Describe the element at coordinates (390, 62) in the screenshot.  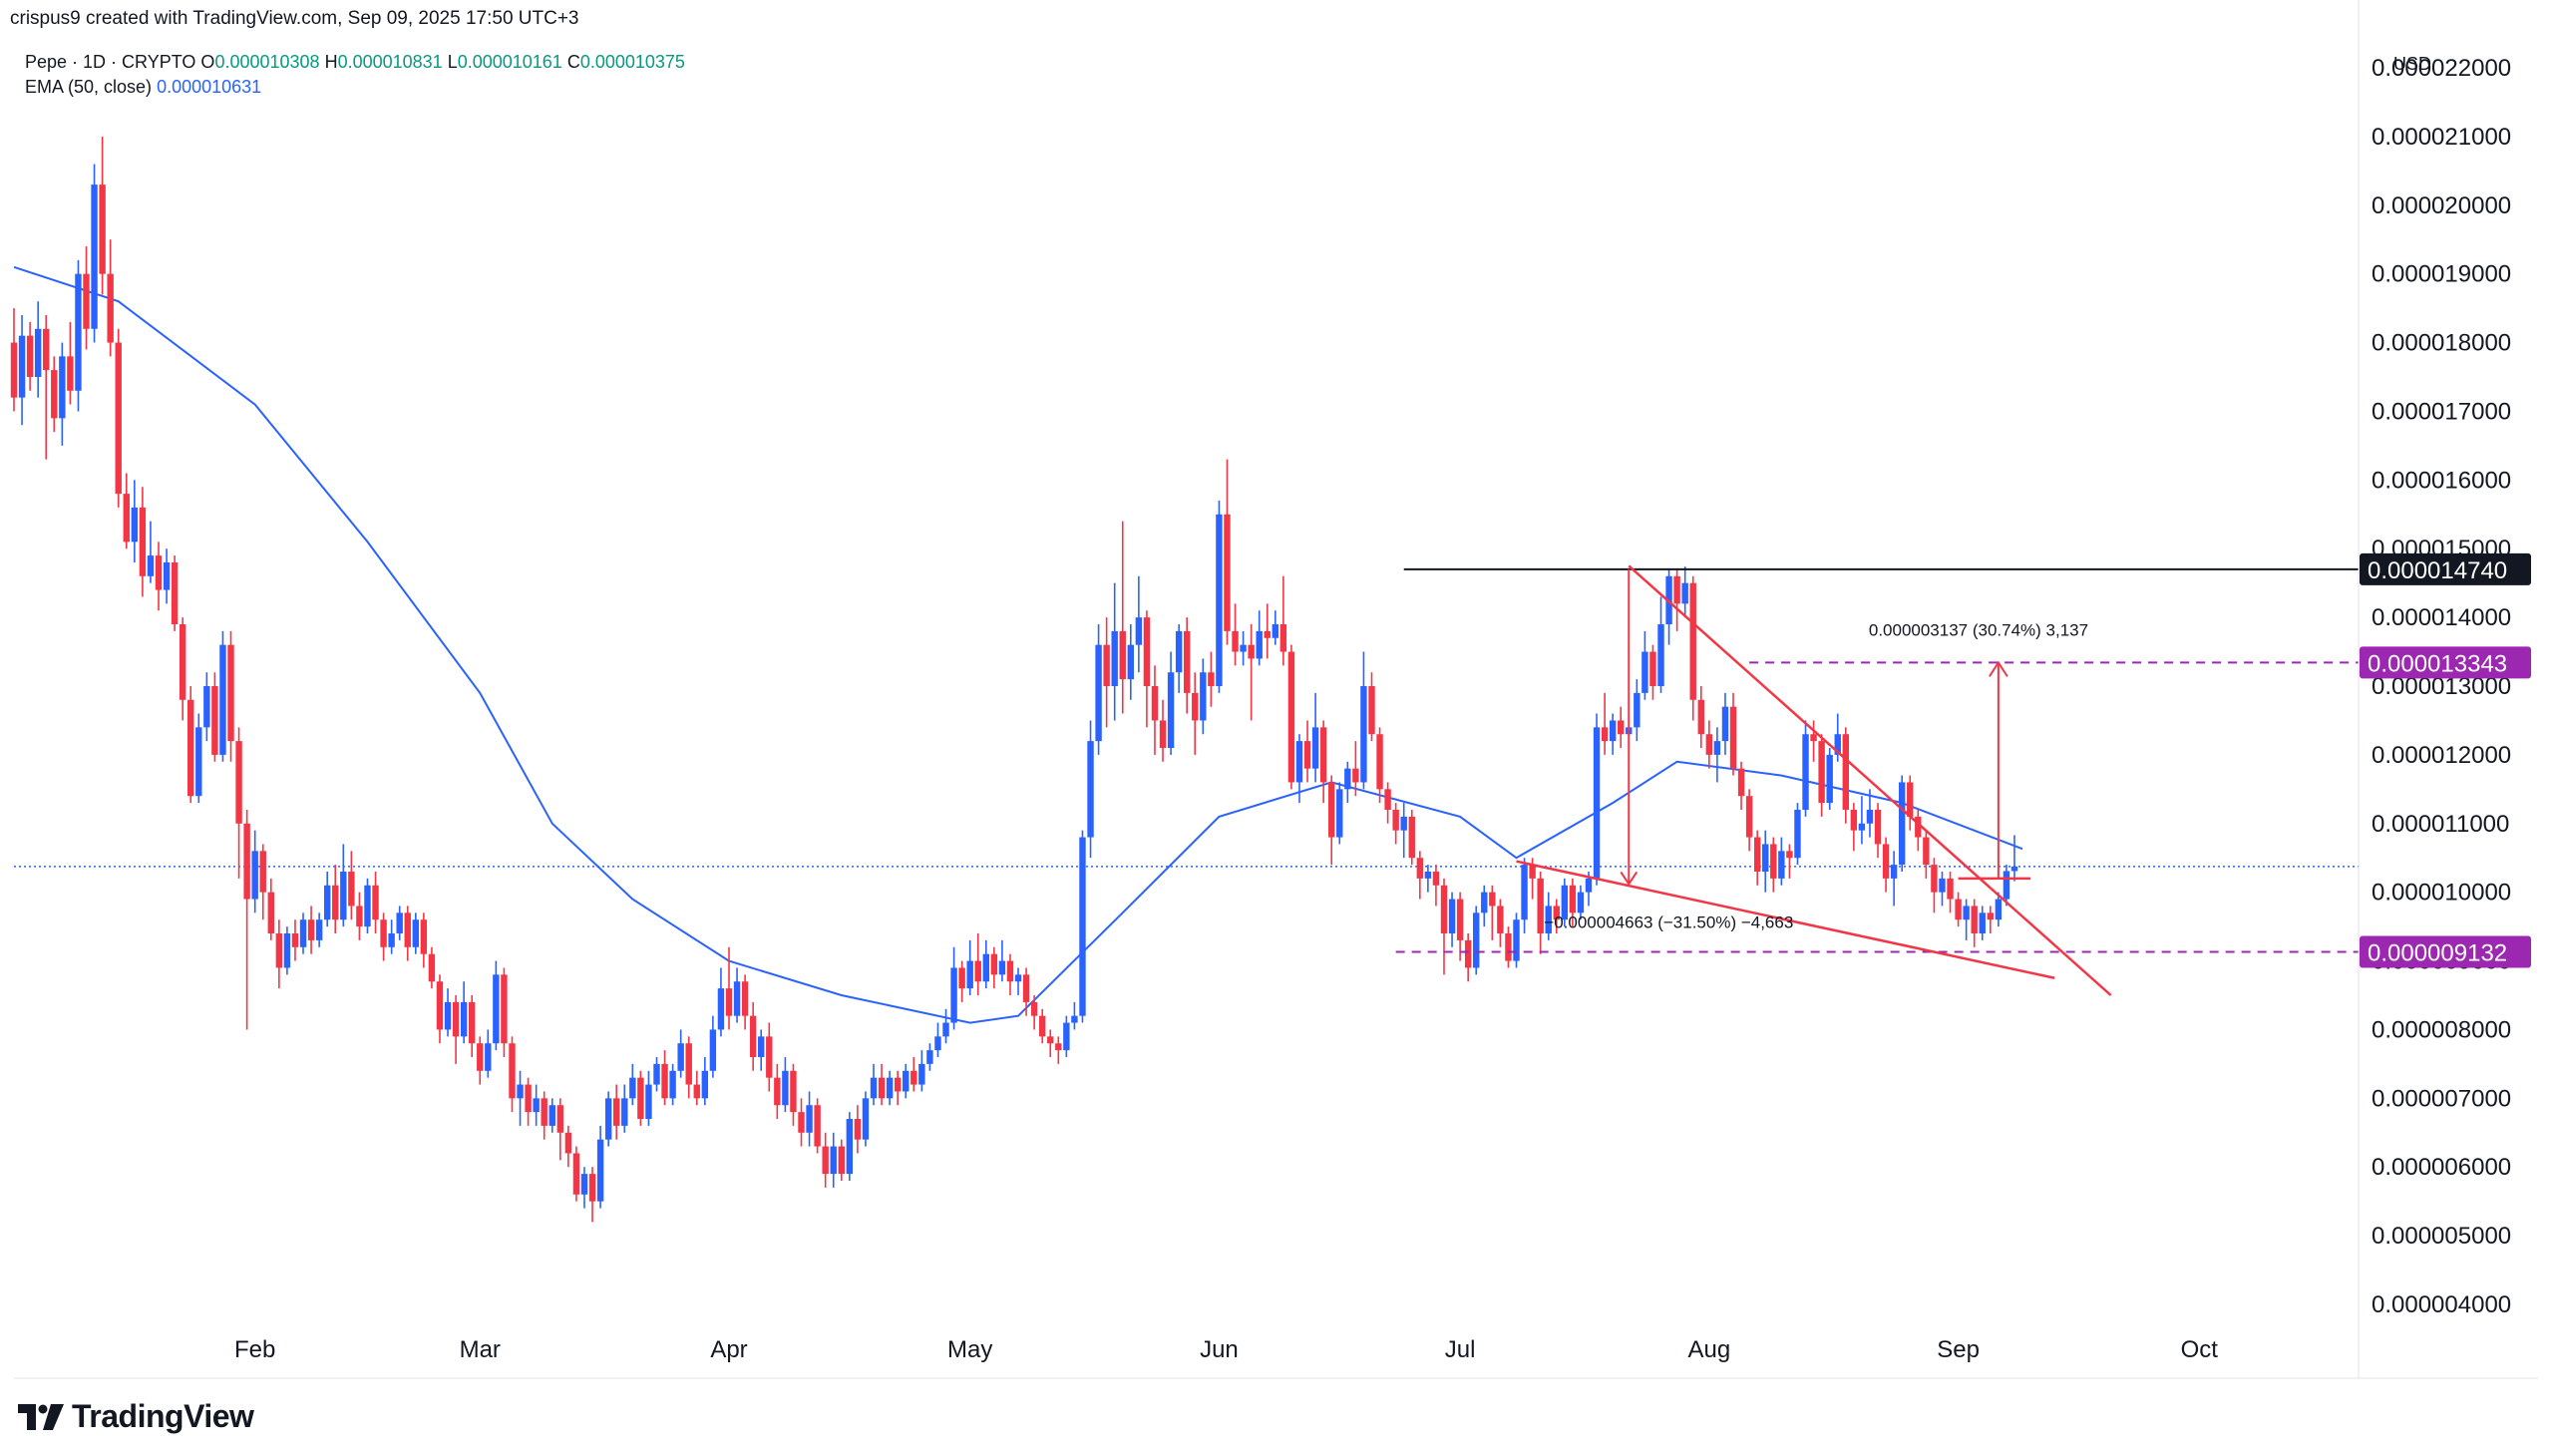
I see `high-value: 0.000010831` at that location.